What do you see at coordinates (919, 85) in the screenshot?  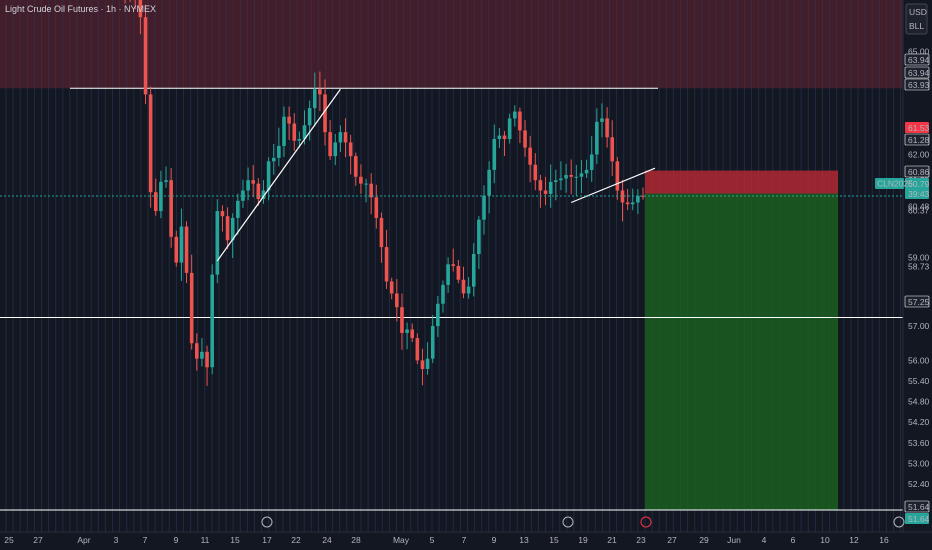 I see `price-label: 63.93` at bounding box center [919, 85].